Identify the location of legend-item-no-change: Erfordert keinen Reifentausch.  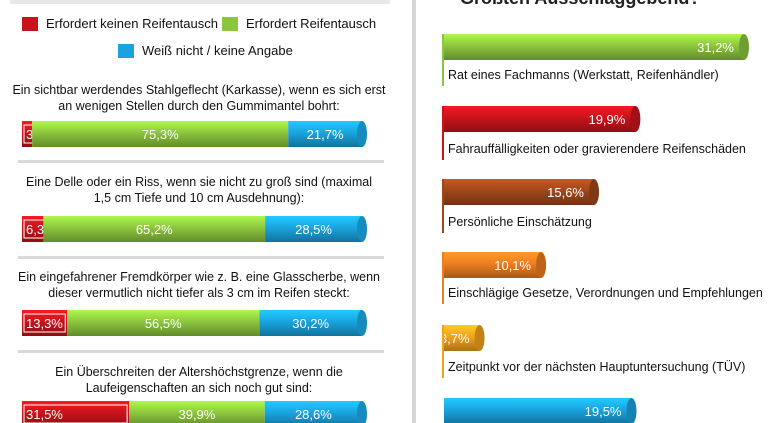
(120, 23).